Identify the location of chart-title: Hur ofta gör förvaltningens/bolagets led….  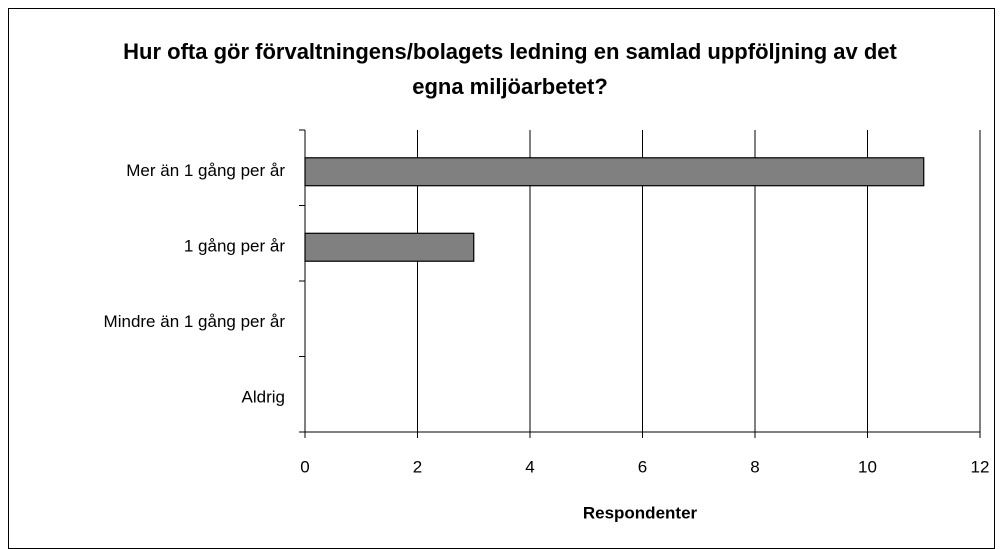
(510, 69).